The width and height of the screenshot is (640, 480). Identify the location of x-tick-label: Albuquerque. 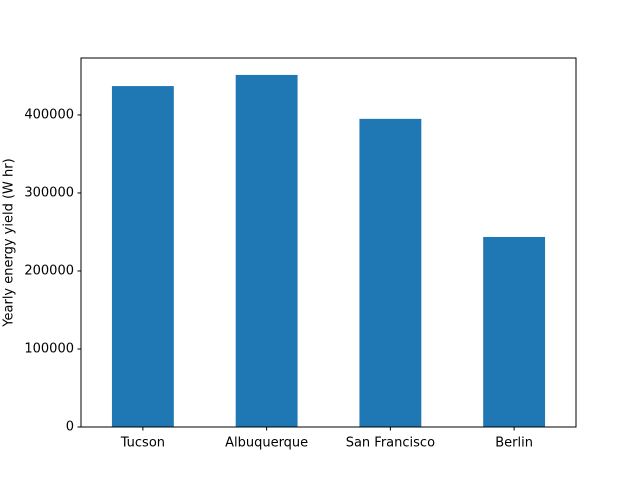
(266, 443).